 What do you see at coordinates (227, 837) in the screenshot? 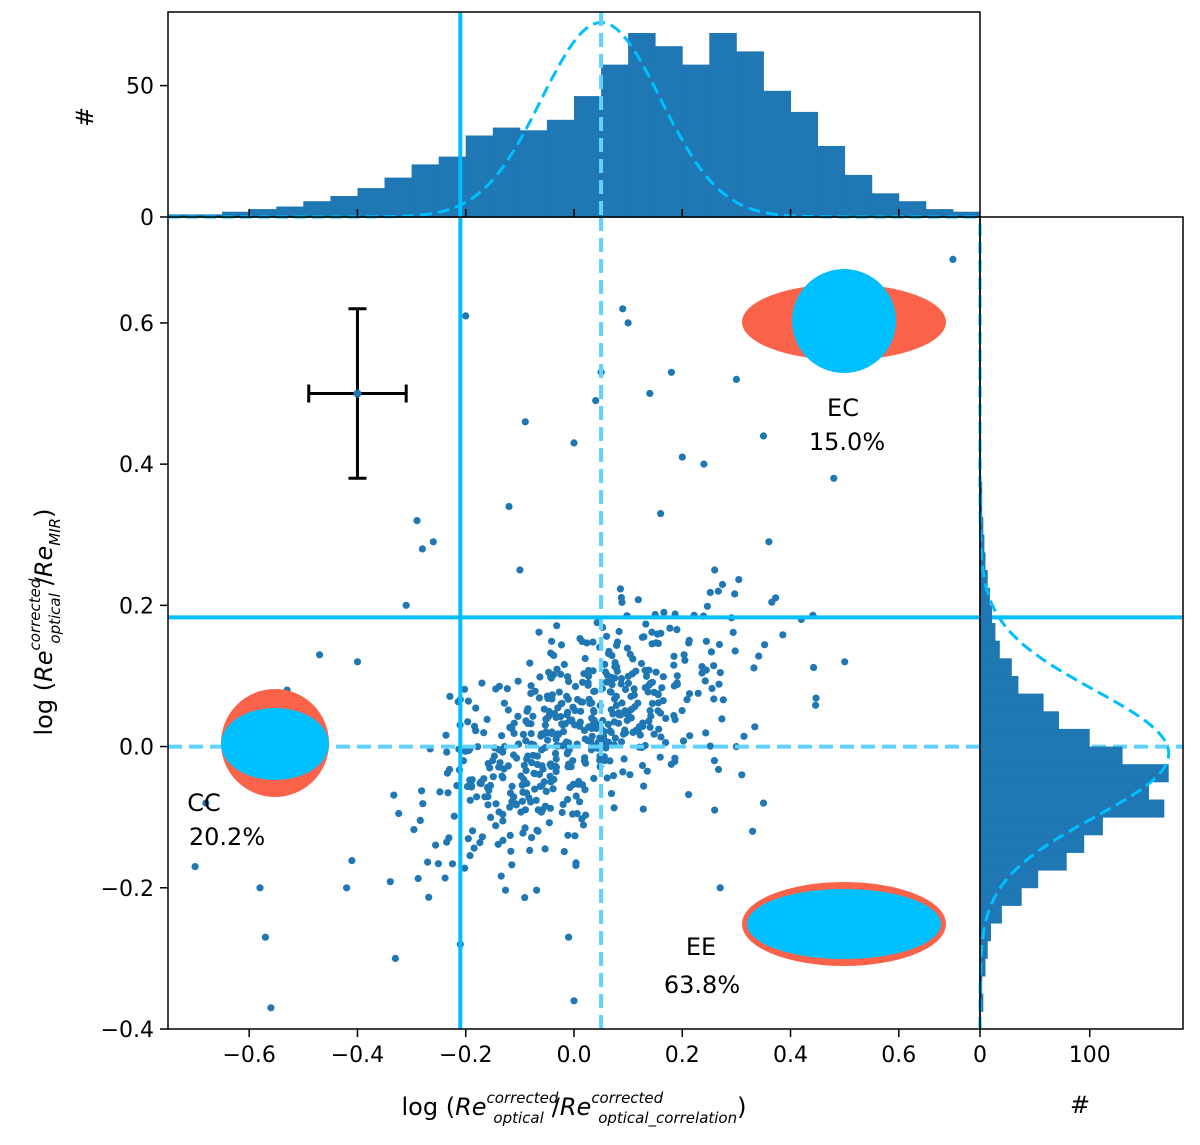
I see `region-percent-cc: 20.2%` at bounding box center [227, 837].